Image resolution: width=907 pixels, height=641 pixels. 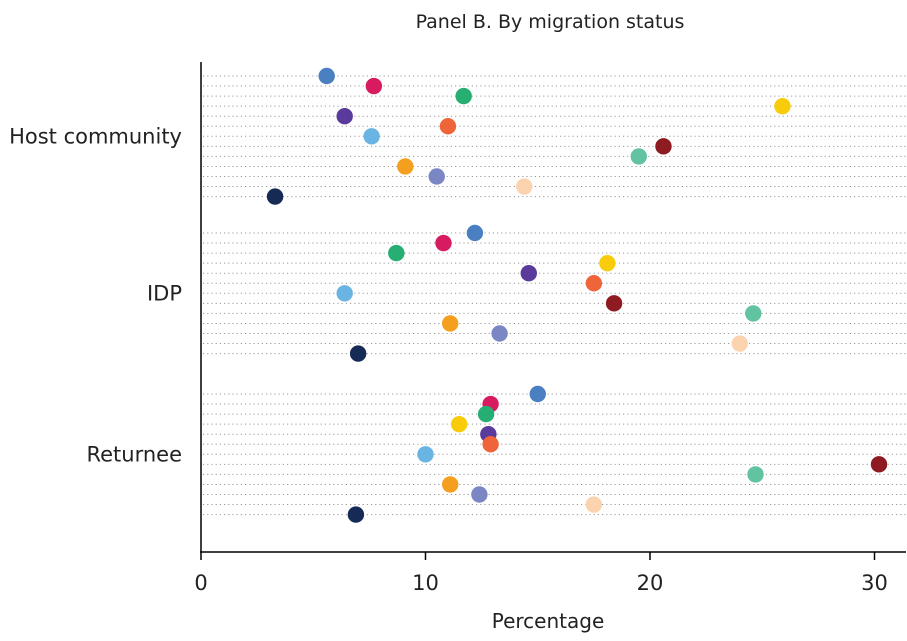 I want to click on x-tick-label: 30, so click(x=874, y=583).